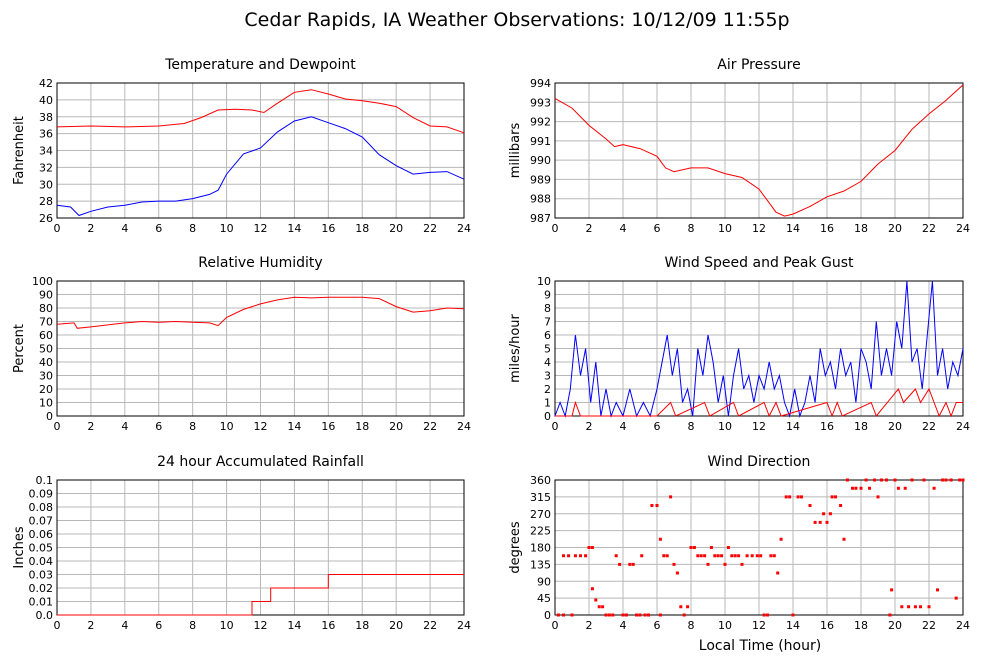 Image resolution: width=999 pixels, height=659 pixels. What do you see at coordinates (19, 348) in the screenshot?
I see `y-axis-label: Percent` at bounding box center [19, 348].